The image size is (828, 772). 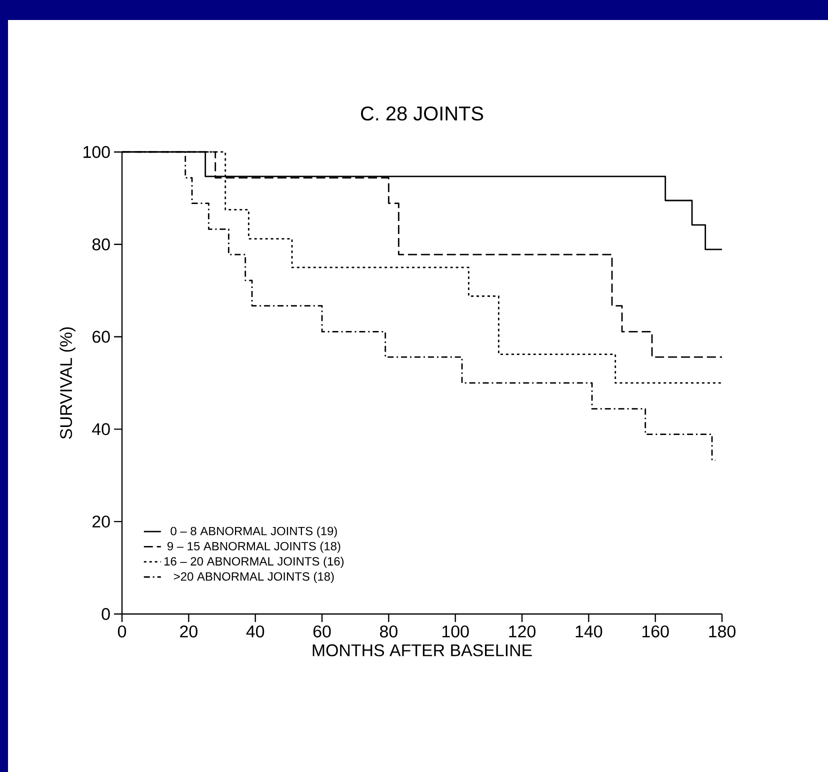 What do you see at coordinates (106, 614) in the screenshot?
I see `y-tick-label: 0` at bounding box center [106, 614].